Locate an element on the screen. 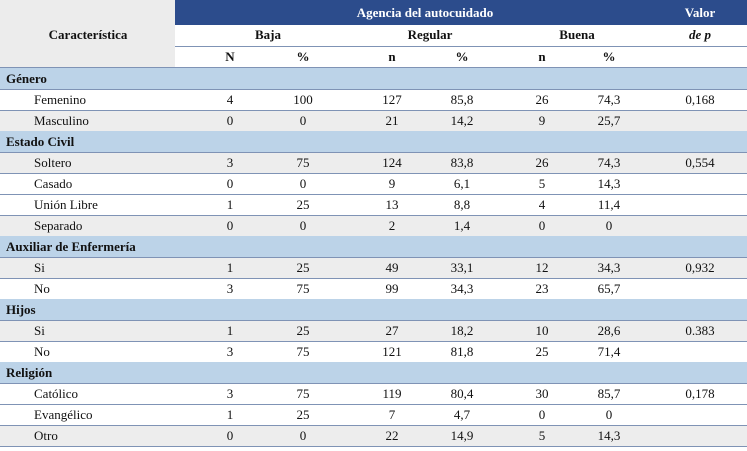 The height and width of the screenshot is (451, 747). subcolumn-header: n is located at coordinates (542, 56).